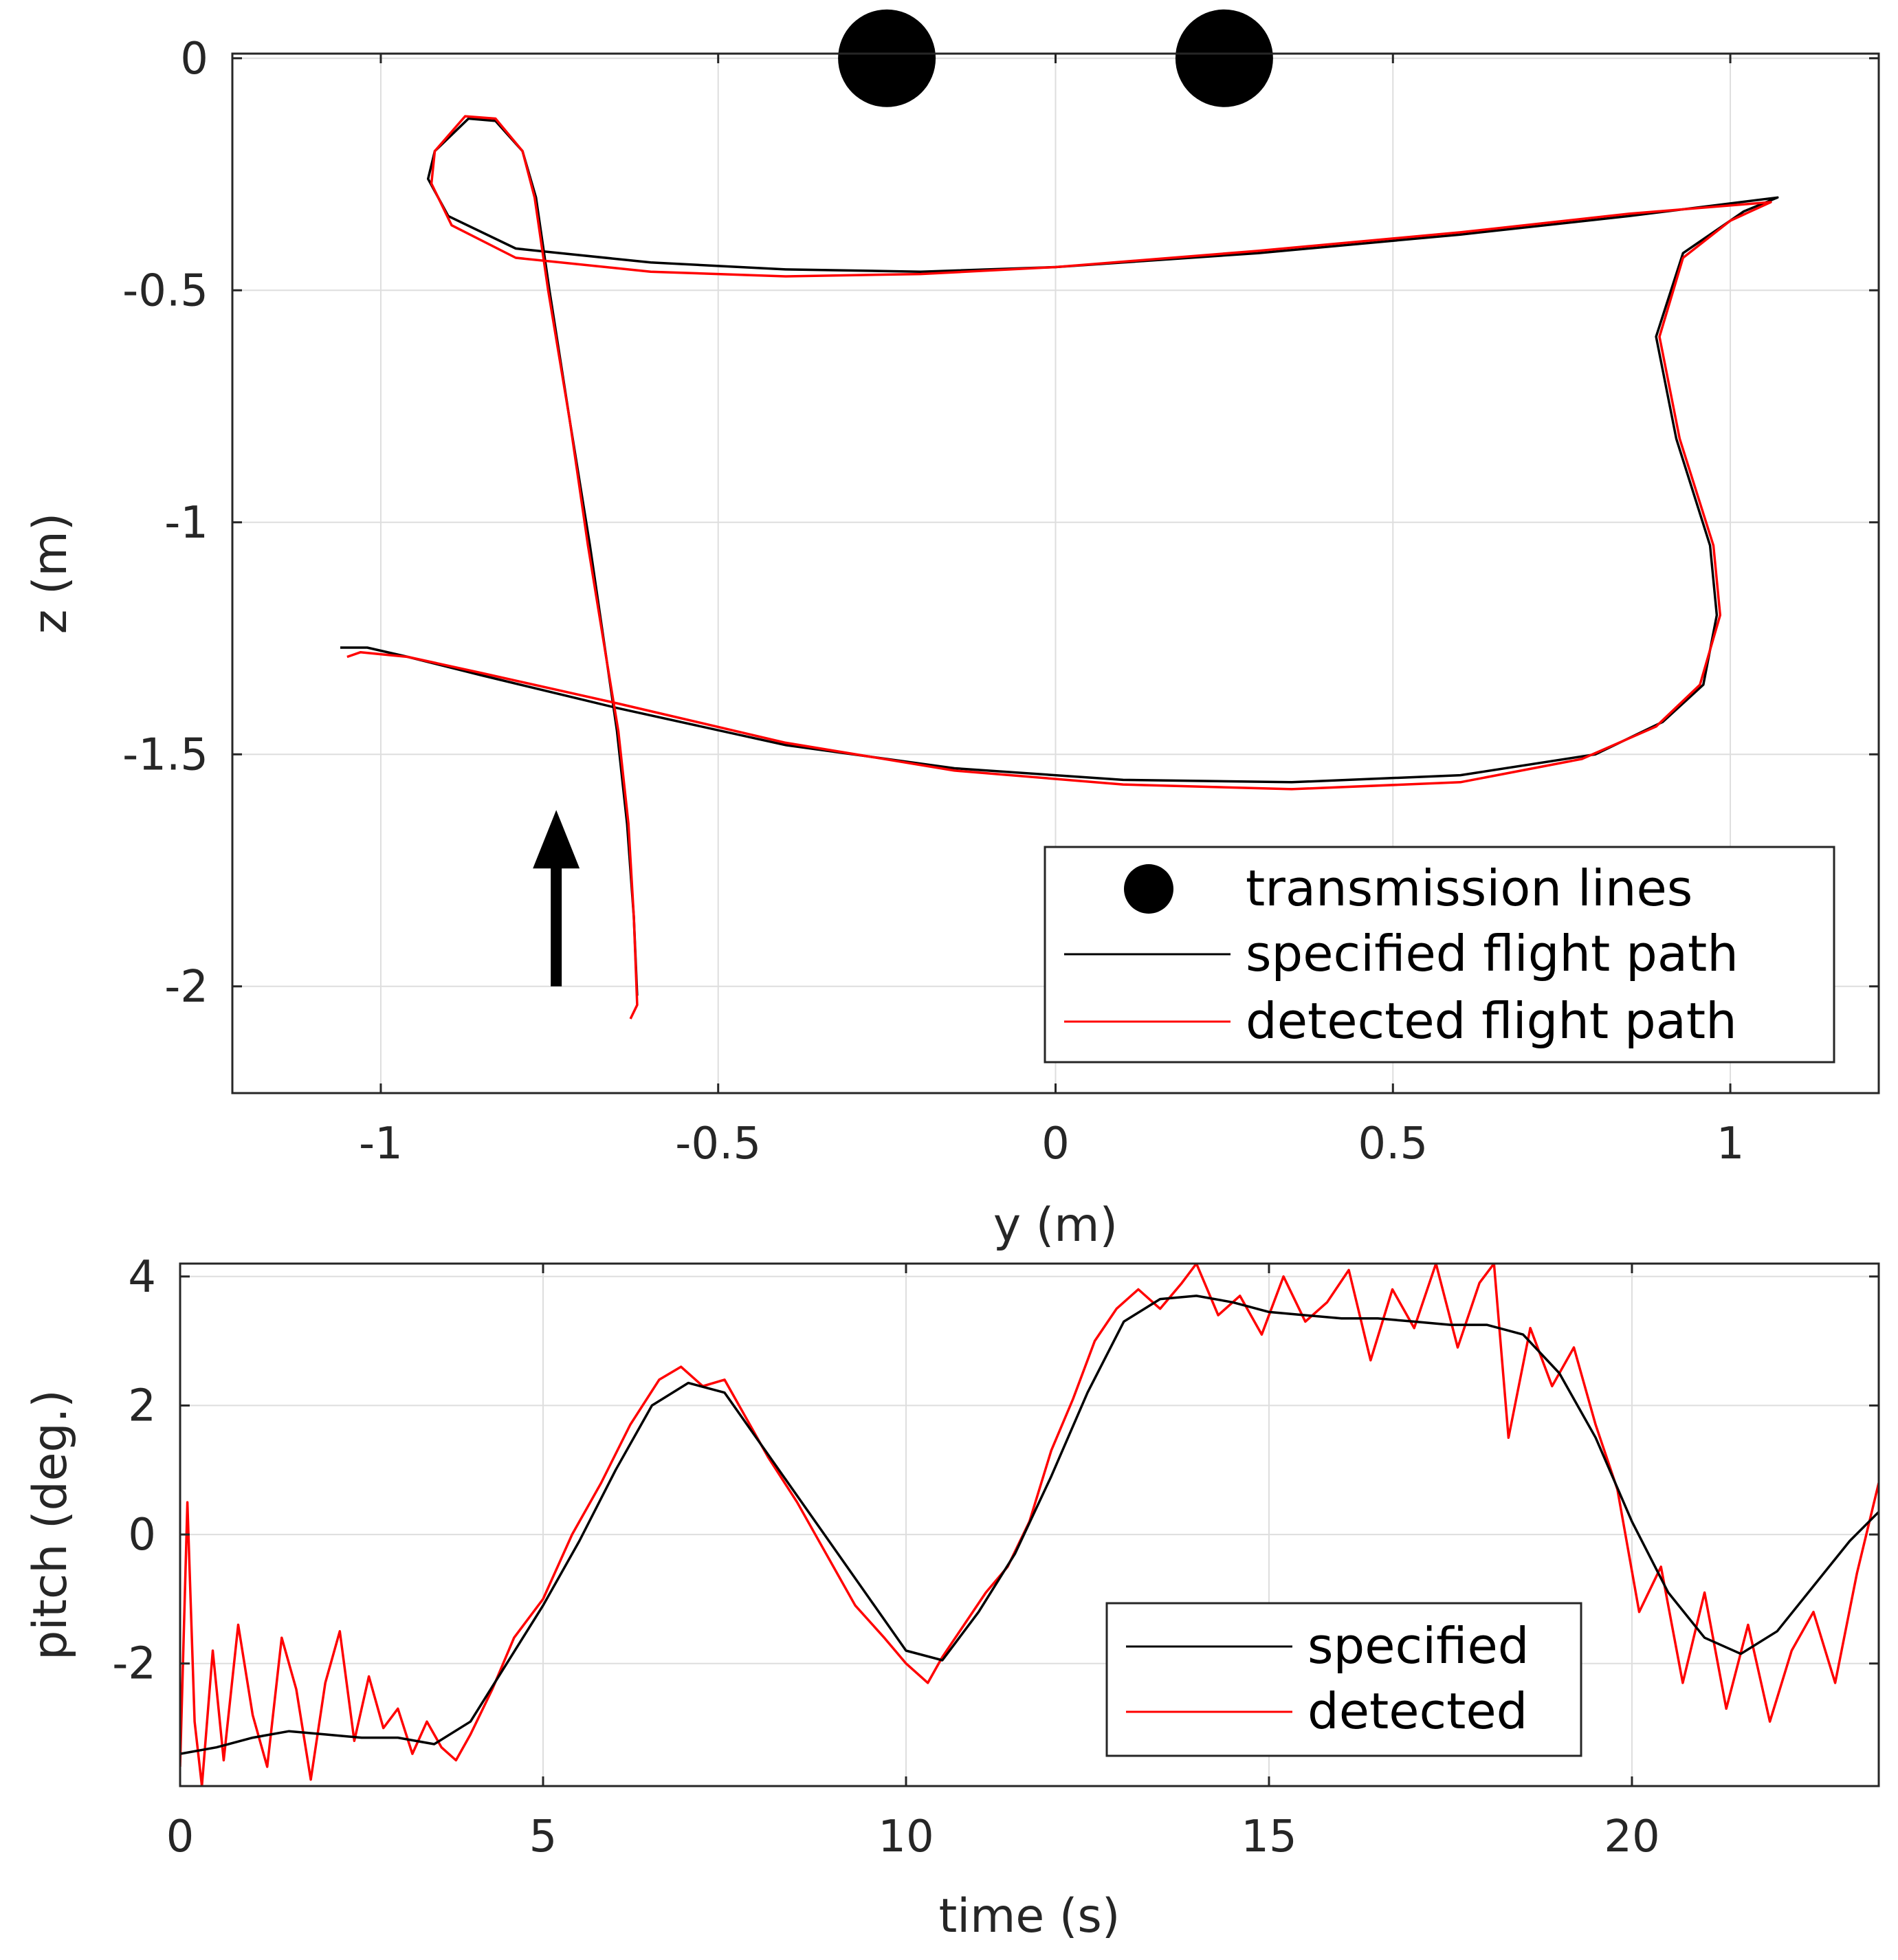 This screenshot has height=1960, width=1898. What do you see at coordinates (1030, 1917) in the screenshot?
I see `pitch-x-axis-label: time (s)` at bounding box center [1030, 1917].